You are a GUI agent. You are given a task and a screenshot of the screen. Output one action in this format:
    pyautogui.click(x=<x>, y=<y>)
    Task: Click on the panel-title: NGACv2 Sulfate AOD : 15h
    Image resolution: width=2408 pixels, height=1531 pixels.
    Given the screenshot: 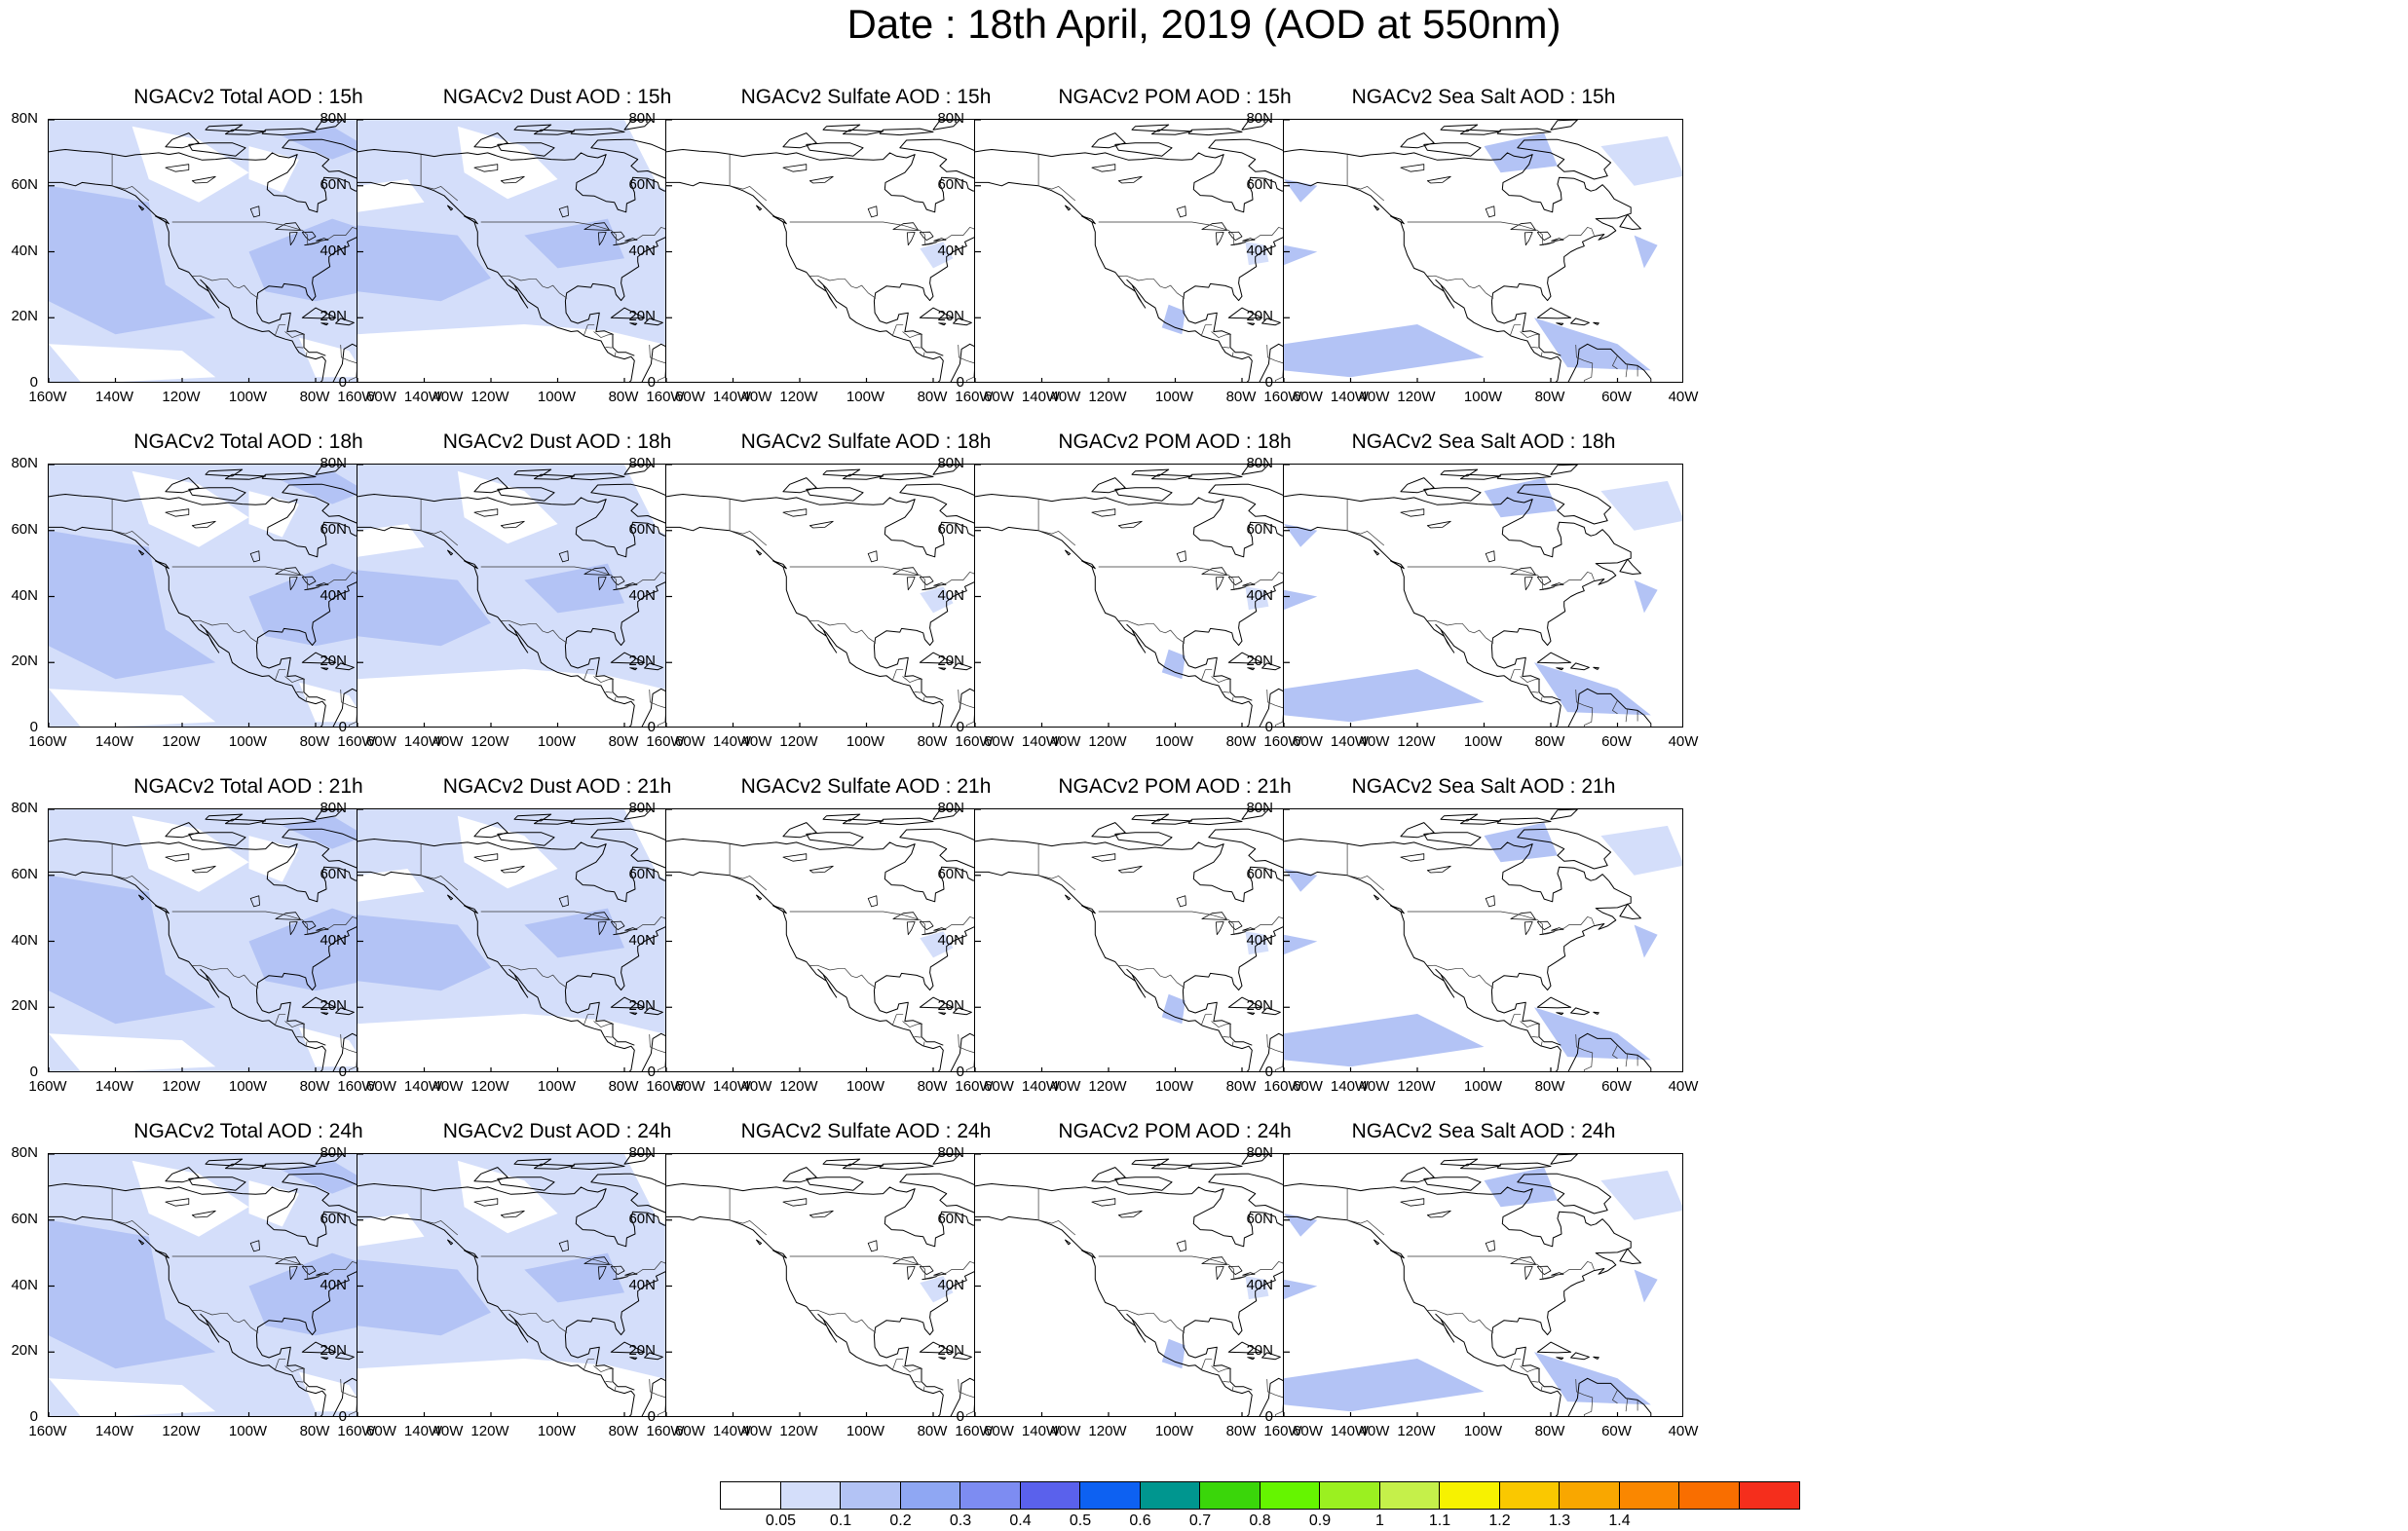 What is the action you would take?
    pyautogui.click(x=866, y=97)
    